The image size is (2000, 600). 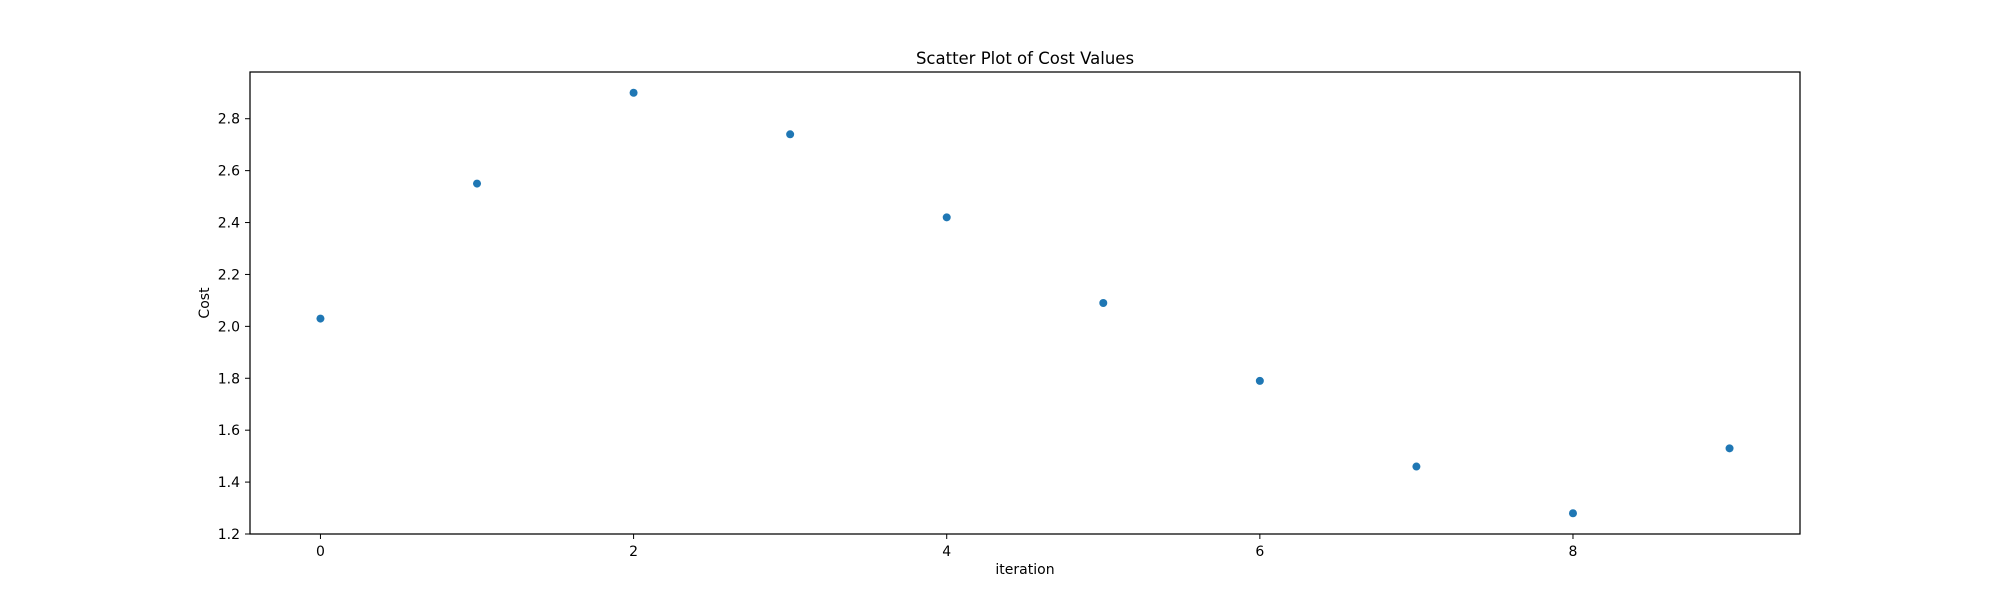 I want to click on y-tick-label: 1.8, so click(x=229, y=379).